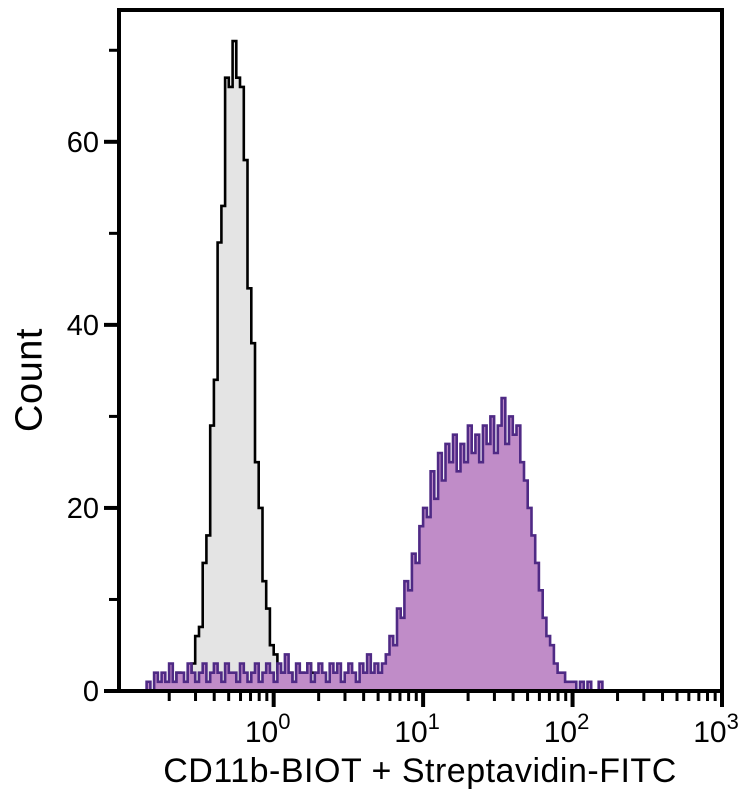 This screenshot has width=750, height=806. I want to click on y-tick-label: 20, so click(83, 509).